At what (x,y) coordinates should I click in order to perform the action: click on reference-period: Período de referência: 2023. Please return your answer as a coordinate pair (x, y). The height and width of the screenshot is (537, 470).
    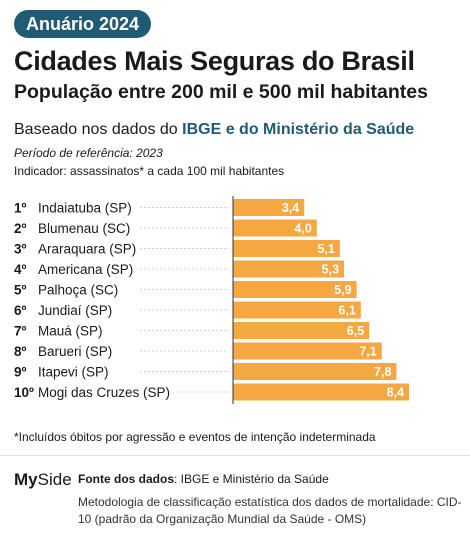
    Looking at the image, I should click on (88, 153).